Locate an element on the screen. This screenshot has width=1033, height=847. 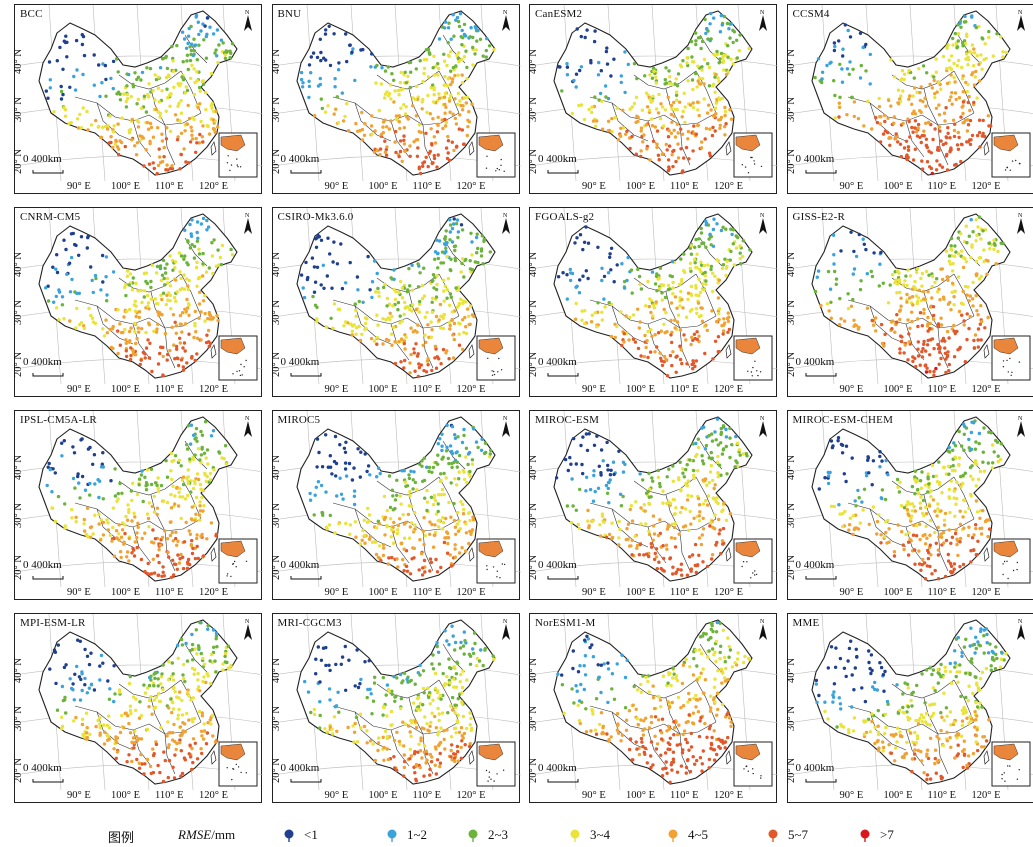
scale-bar is located at coordinates (48, 172).